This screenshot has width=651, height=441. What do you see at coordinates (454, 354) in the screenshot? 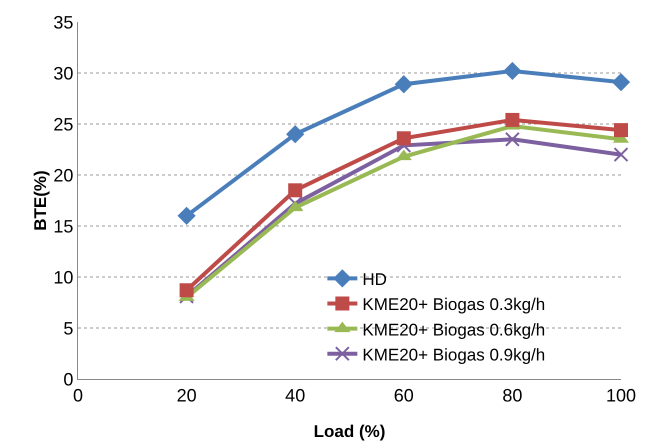
I see `legend-label: KME20+ Biogas 0.9kg/h` at bounding box center [454, 354].